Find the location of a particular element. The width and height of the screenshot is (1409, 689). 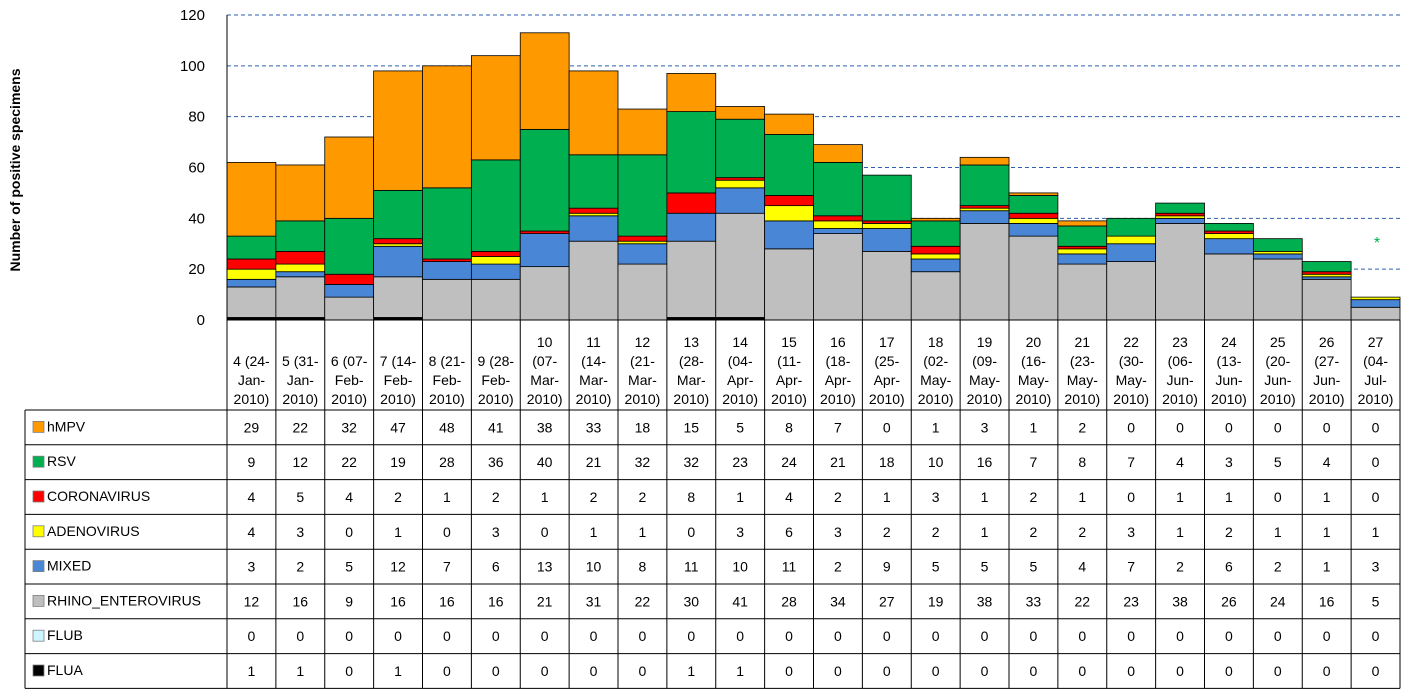

table-cell: 38 is located at coordinates (985, 601).